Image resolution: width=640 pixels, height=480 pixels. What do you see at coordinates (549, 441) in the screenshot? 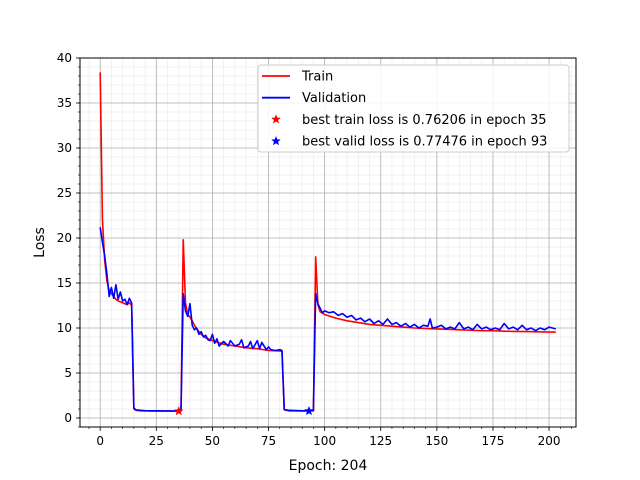
I see `x-tick-label: 200` at bounding box center [549, 441].